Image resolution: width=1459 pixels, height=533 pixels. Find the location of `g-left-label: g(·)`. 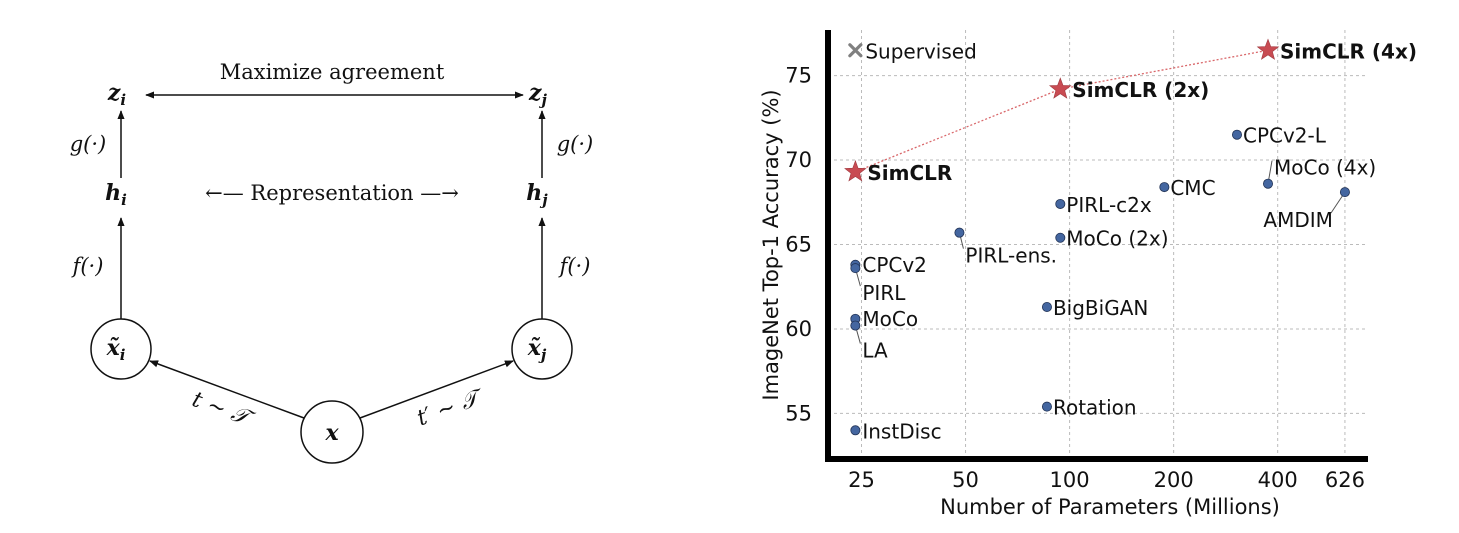

g-left-label: g(·) is located at coordinates (88, 144).